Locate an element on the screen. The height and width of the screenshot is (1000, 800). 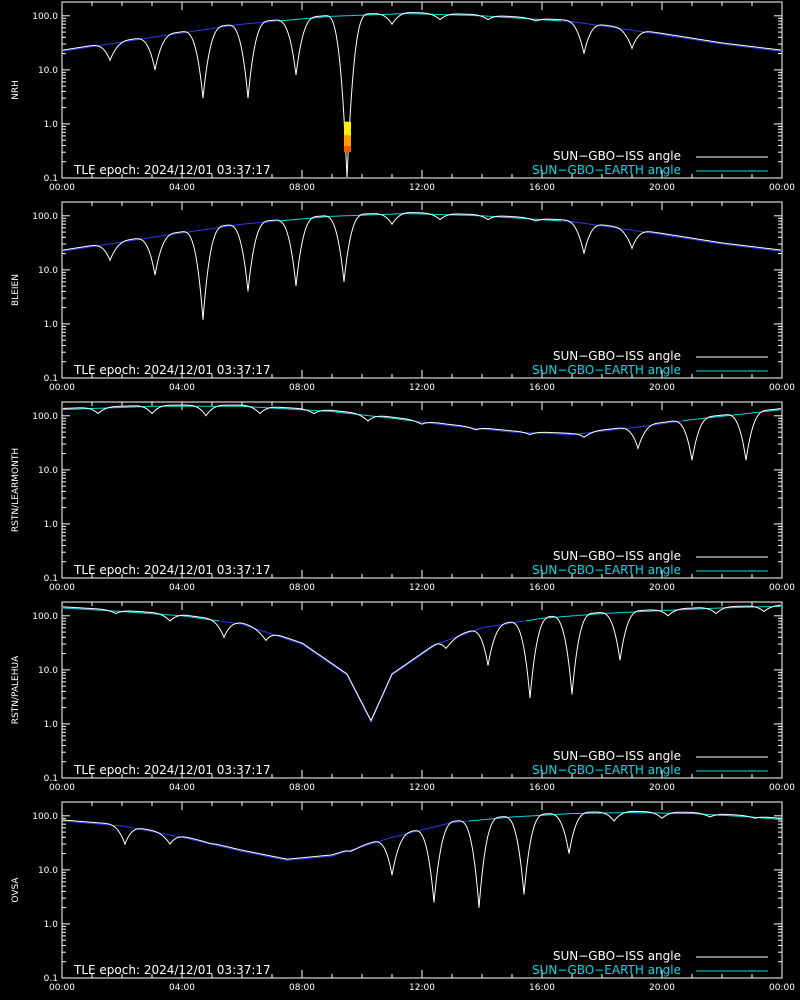
y-axis-label: RSTN/PALEHUA is located at coordinates (16, 689).